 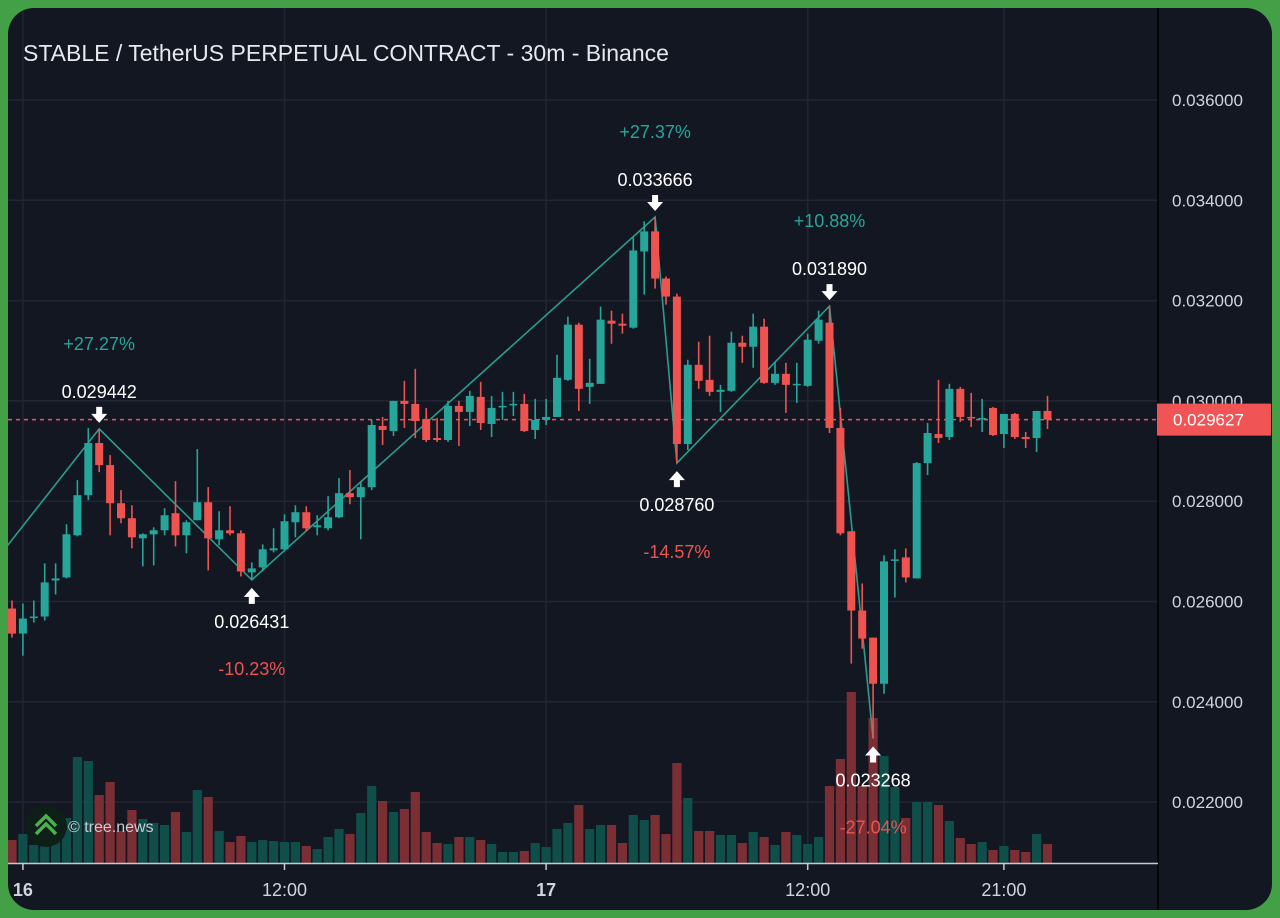 I want to click on time-tick-label: 16, so click(x=23, y=890).